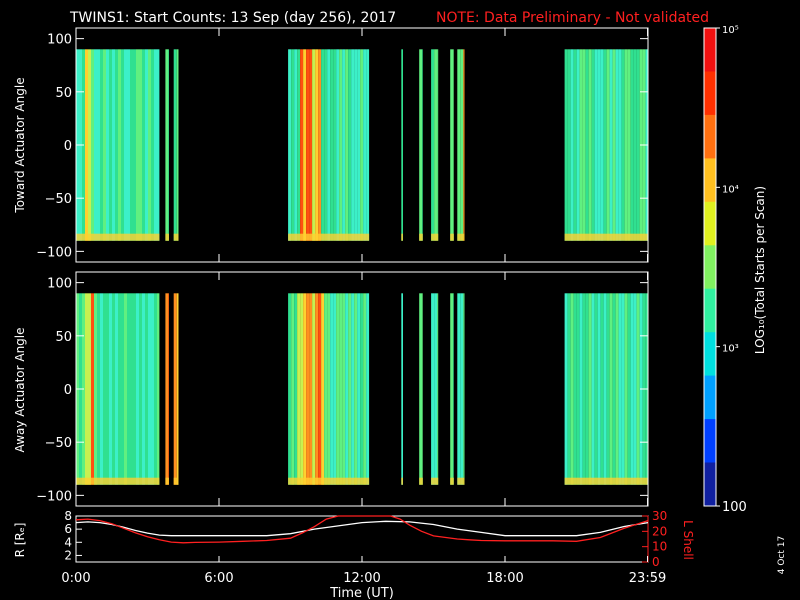  I want to click on lshell-line, so click(362, 529).